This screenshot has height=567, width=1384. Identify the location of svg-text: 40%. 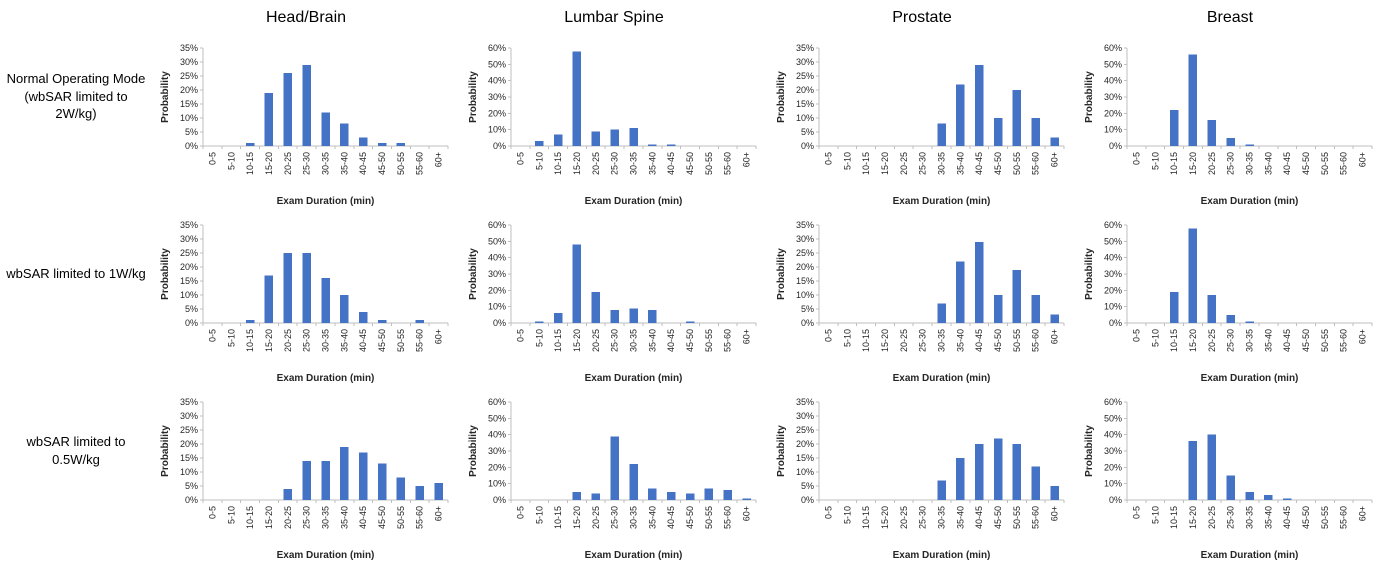
(497, 435).